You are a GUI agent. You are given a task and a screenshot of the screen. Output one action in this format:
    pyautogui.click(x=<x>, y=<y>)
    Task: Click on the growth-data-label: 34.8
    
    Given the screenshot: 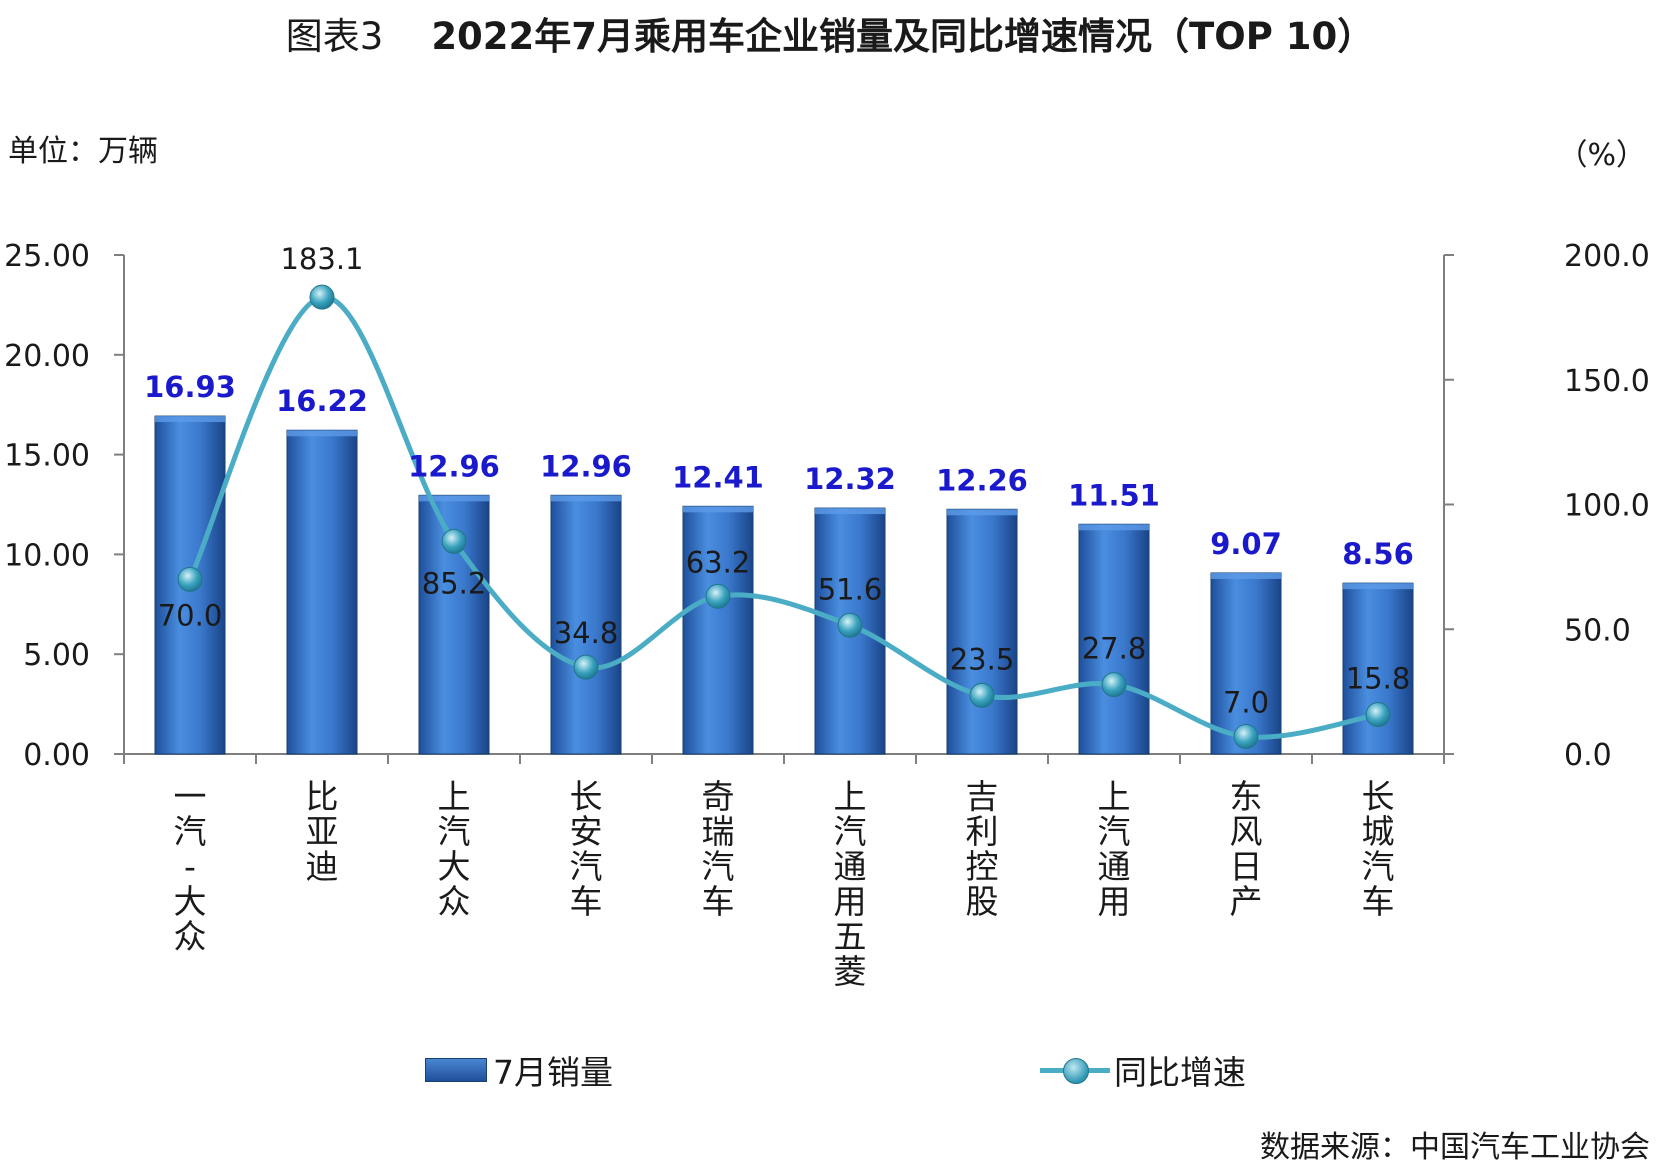 What is the action you would take?
    pyautogui.click(x=586, y=633)
    